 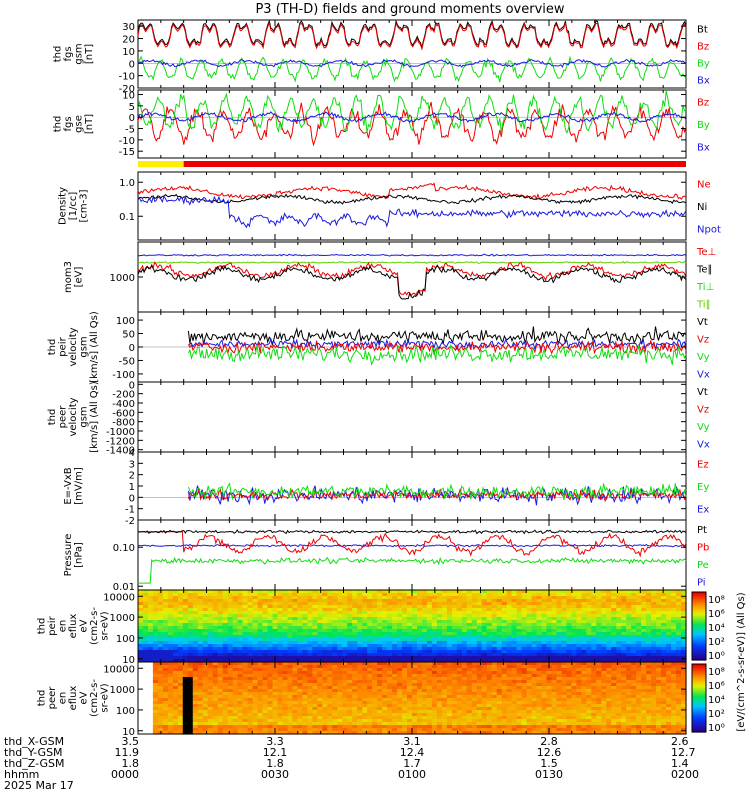 What do you see at coordinates (702, 322) in the screenshot?
I see `legend-Vt: Vt` at bounding box center [702, 322].